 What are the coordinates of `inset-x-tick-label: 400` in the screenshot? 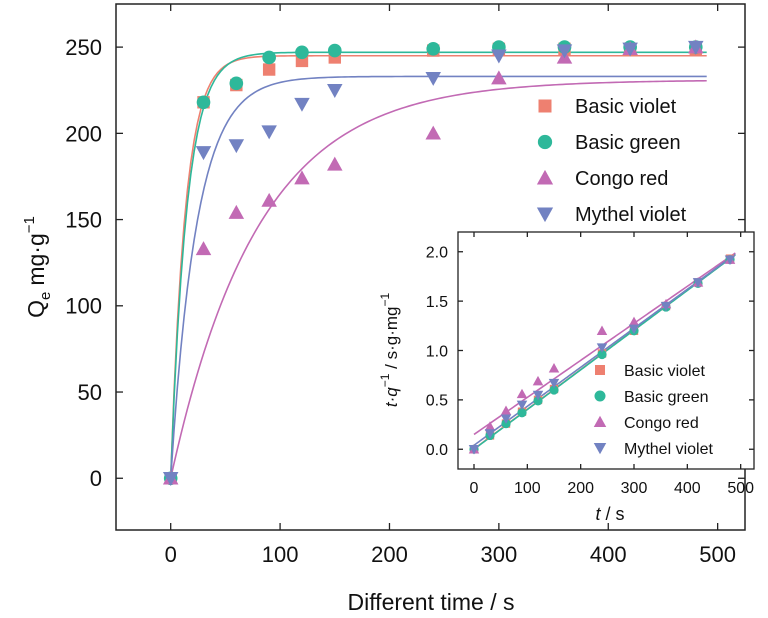 It's located at (687, 488).